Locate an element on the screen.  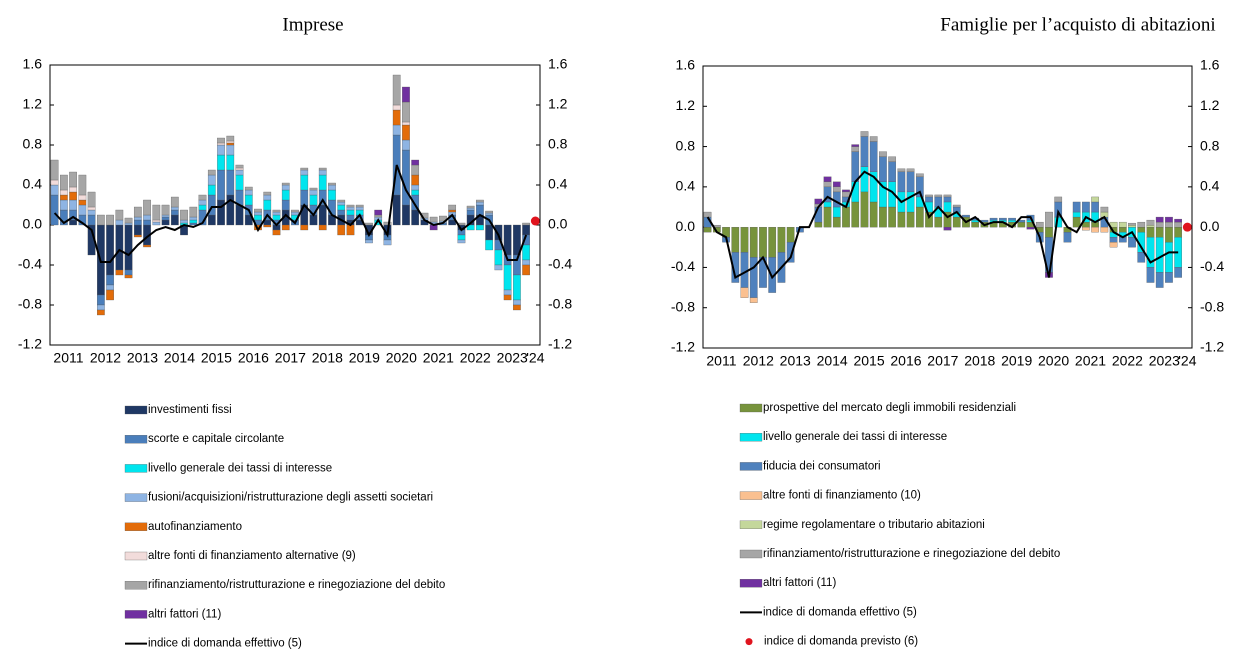
y-tick-label: 0.8 is located at coordinates (33, 144).